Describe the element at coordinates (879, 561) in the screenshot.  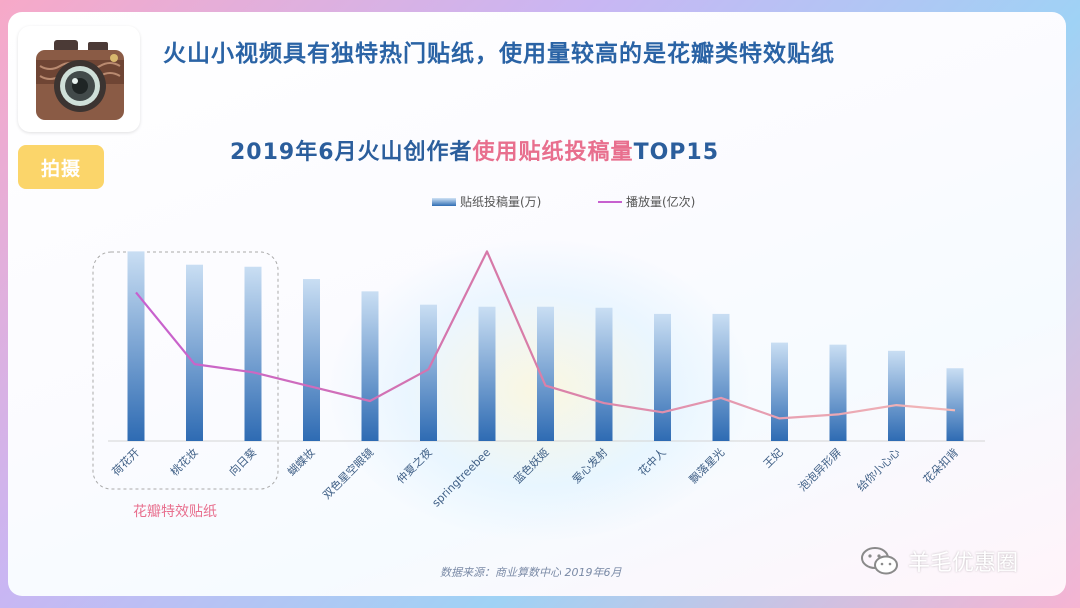
I see `wechat-icon` at that location.